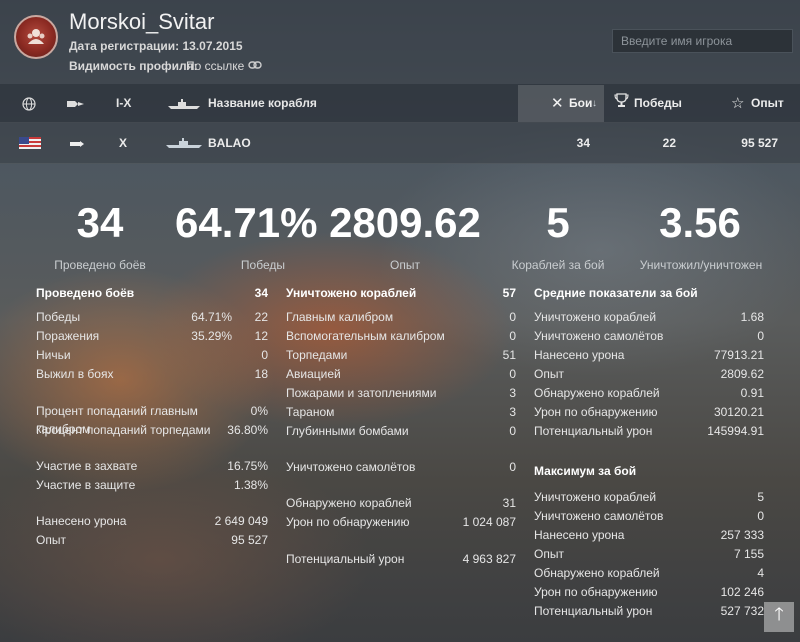  What do you see at coordinates (152, 485) in the screenshot?
I see `table-row: Участие в защите 1.38%` at bounding box center [152, 485].